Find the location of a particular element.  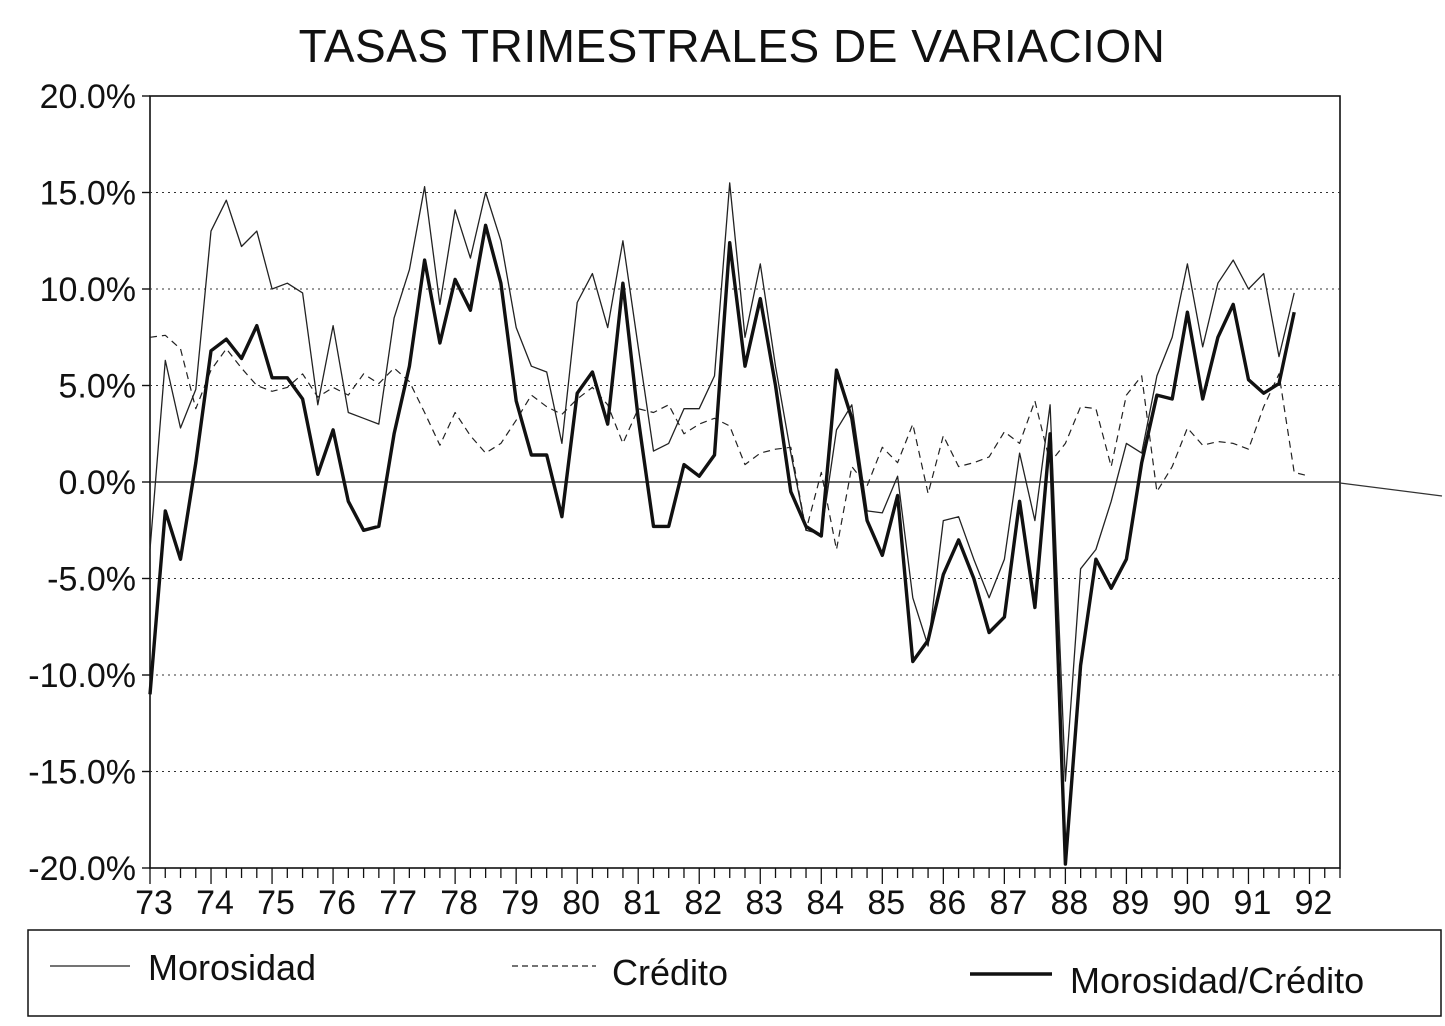

x-tick-label: 80 is located at coordinates (581, 903).